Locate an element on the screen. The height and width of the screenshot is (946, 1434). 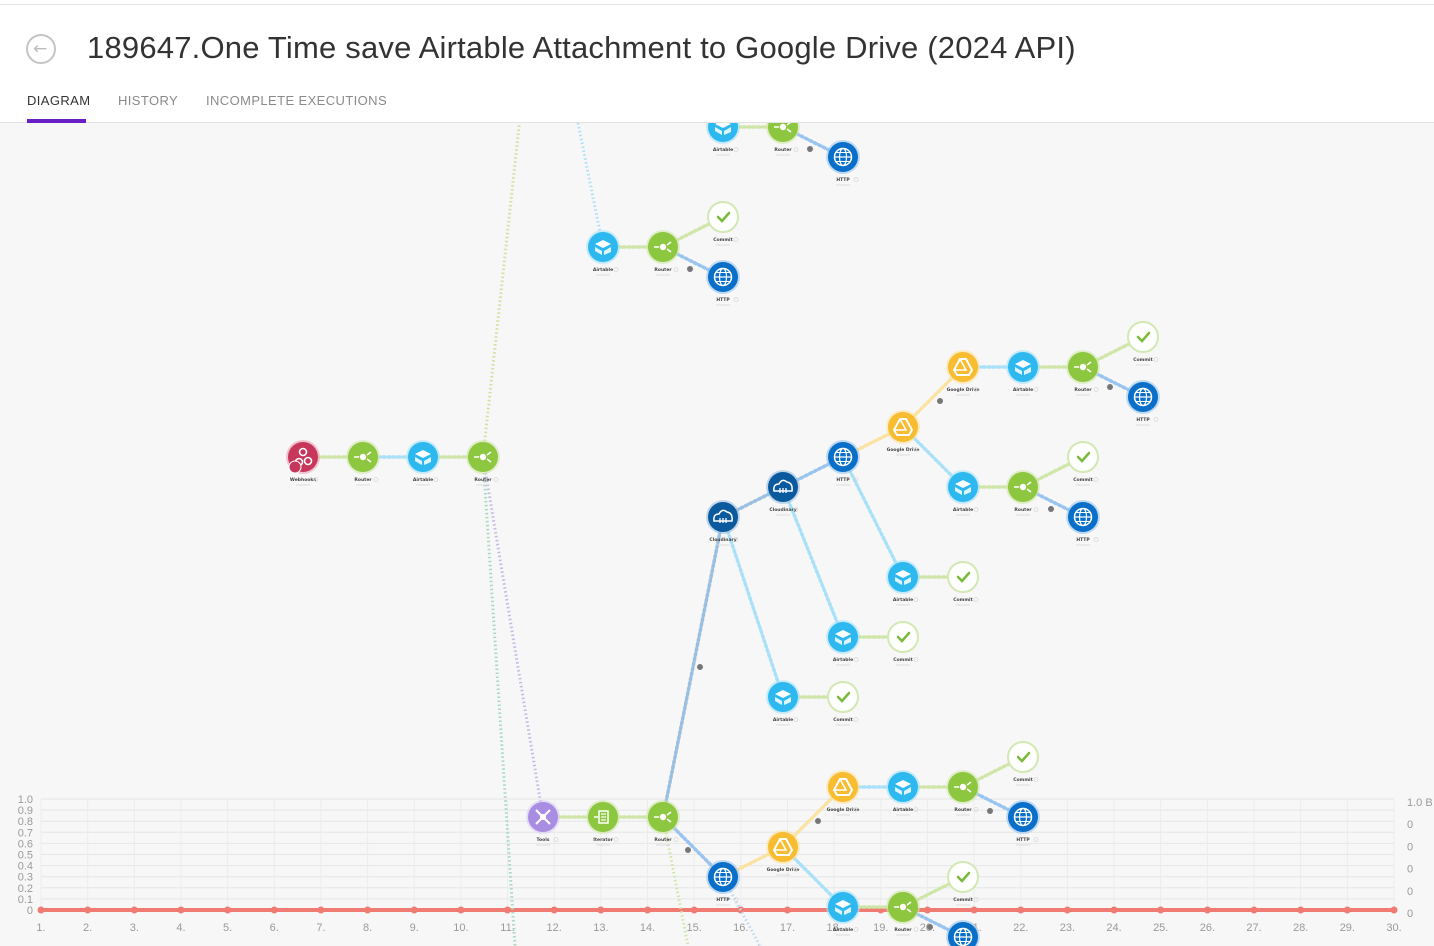
module-iterator: Iterator is located at coordinates (603, 823).